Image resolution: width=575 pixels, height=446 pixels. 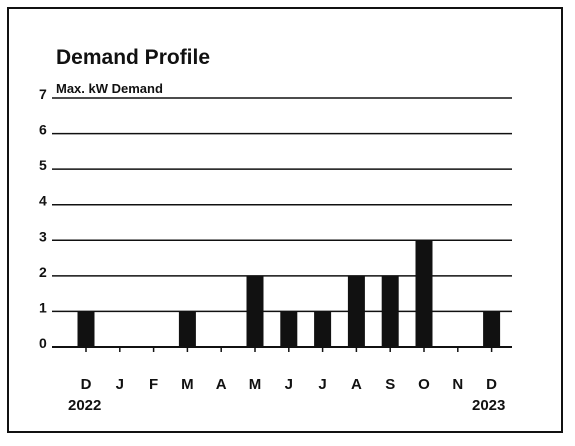 What do you see at coordinates (187, 384) in the screenshot?
I see `x-tick-3: M` at bounding box center [187, 384].